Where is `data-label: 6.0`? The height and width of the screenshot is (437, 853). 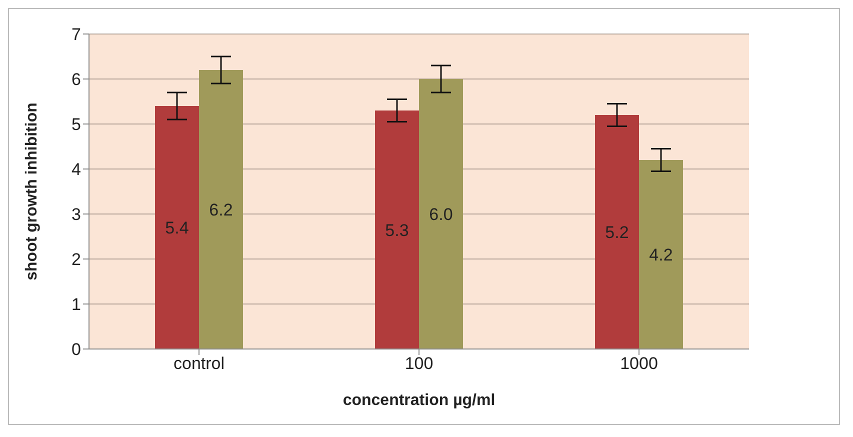
data-label: 6.0 is located at coordinates (441, 214).